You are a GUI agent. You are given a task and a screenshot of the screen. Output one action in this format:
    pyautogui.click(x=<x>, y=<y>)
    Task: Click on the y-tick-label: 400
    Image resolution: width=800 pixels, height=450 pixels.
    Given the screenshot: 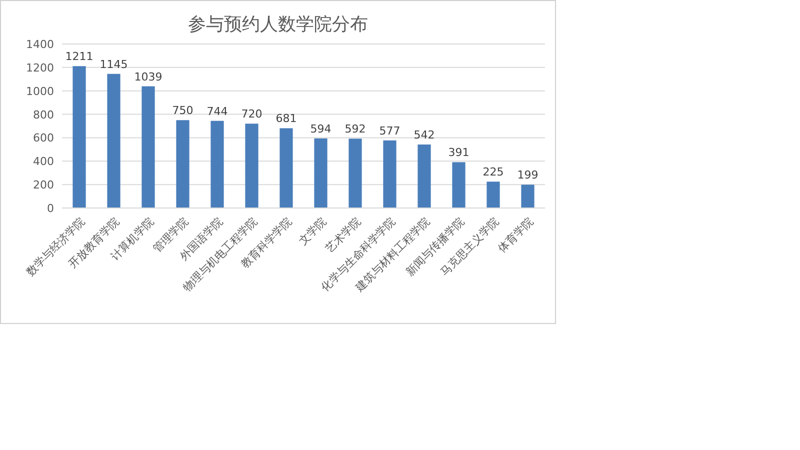 What is the action you would take?
    pyautogui.click(x=43, y=161)
    